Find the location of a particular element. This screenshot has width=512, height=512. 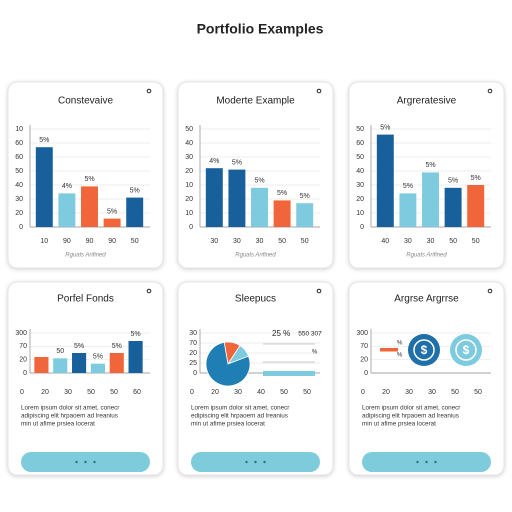

x-tick-label: 0 is located at coordinates (363, 392).